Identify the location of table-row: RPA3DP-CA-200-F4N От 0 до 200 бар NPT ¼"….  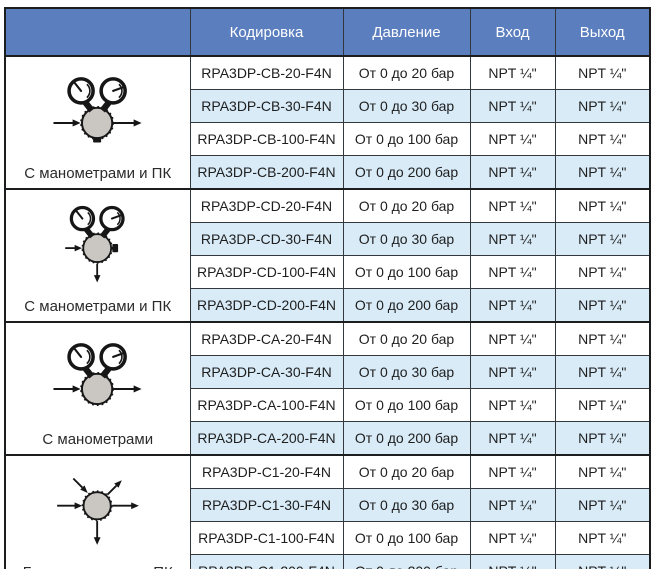
(328, 438).